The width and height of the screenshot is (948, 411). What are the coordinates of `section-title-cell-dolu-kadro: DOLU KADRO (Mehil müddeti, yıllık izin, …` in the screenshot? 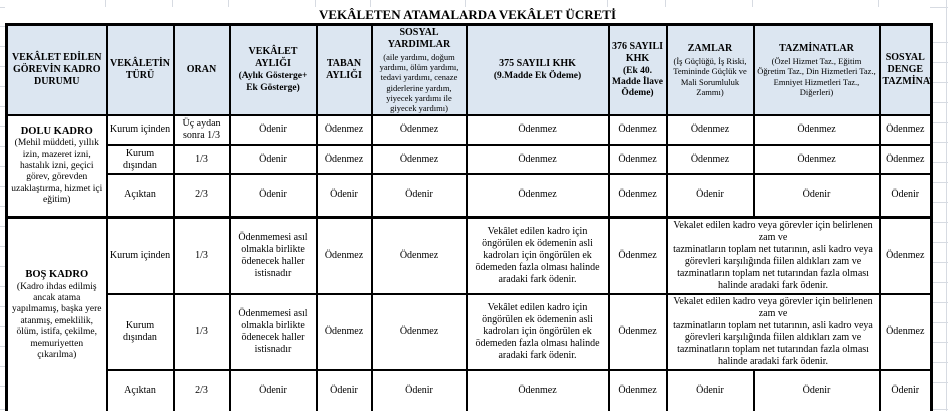 It's located at (56, 166).